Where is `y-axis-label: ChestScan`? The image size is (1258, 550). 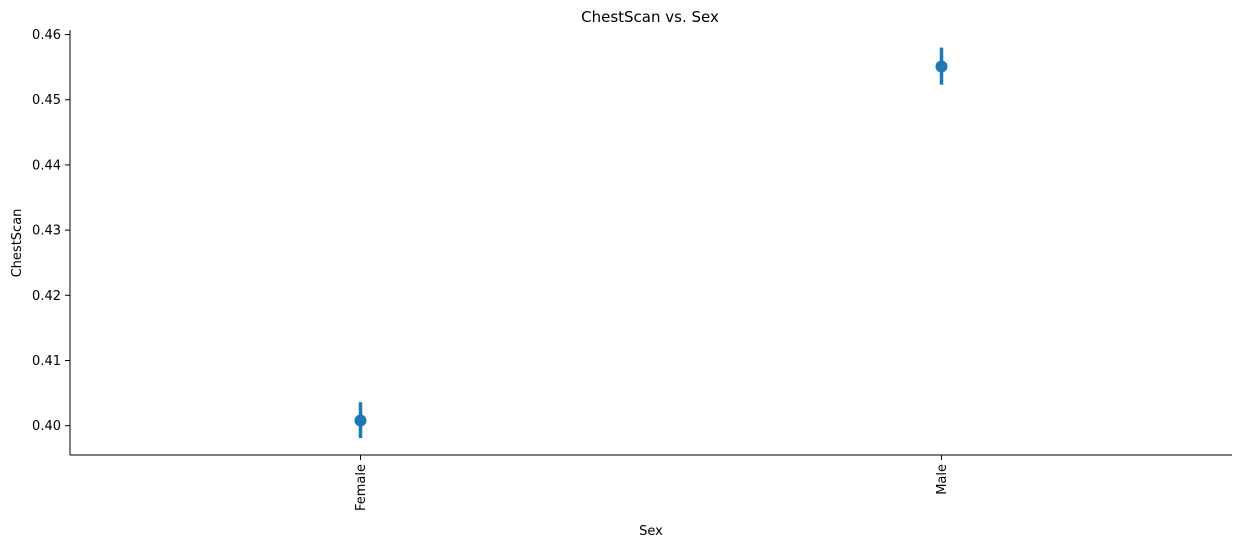 y-axis-label: ChestScan is located at coordinates (17, 243).